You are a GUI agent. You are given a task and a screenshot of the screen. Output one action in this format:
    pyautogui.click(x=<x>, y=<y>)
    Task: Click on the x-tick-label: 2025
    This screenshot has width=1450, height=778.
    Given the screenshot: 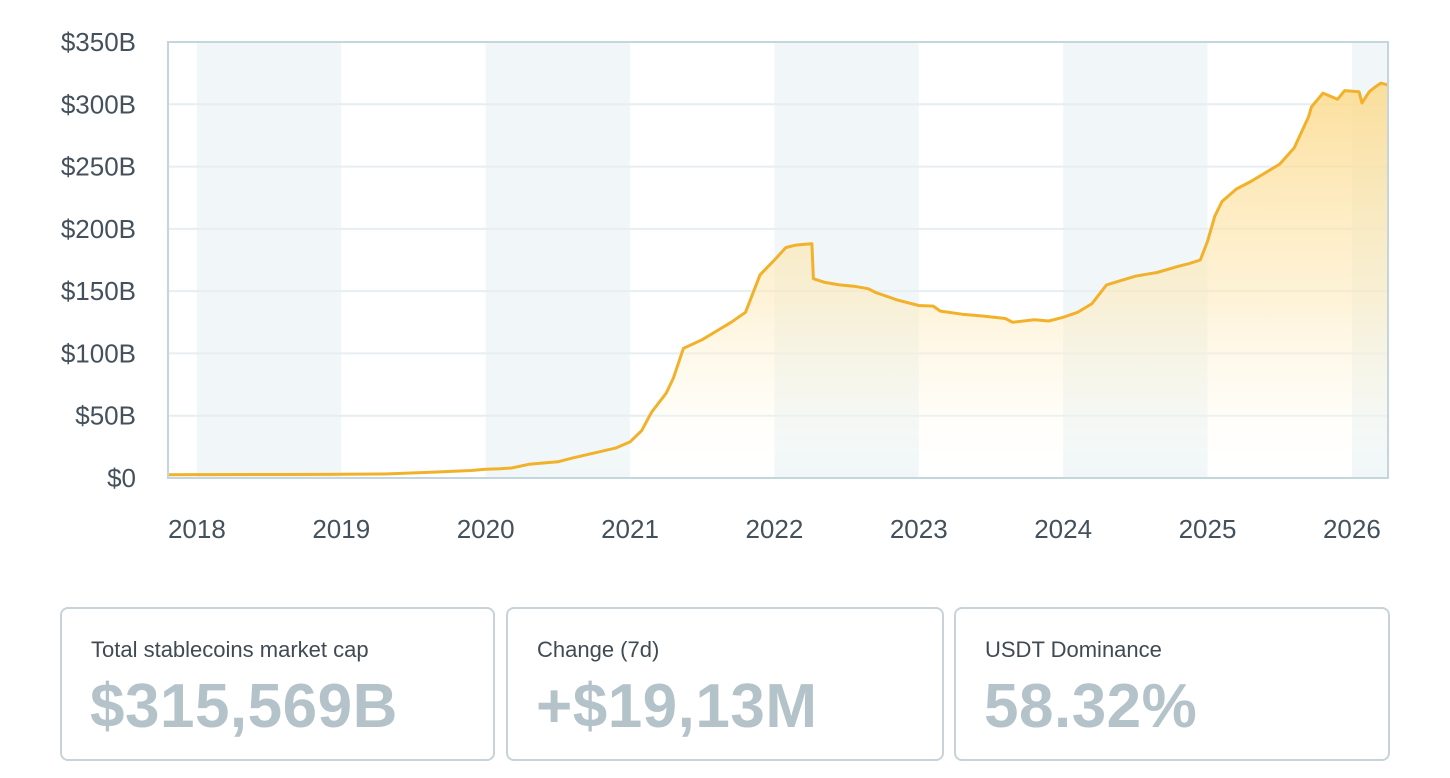 What is the action you would take?
    pyautogui.click(x=1208, y=529)
    